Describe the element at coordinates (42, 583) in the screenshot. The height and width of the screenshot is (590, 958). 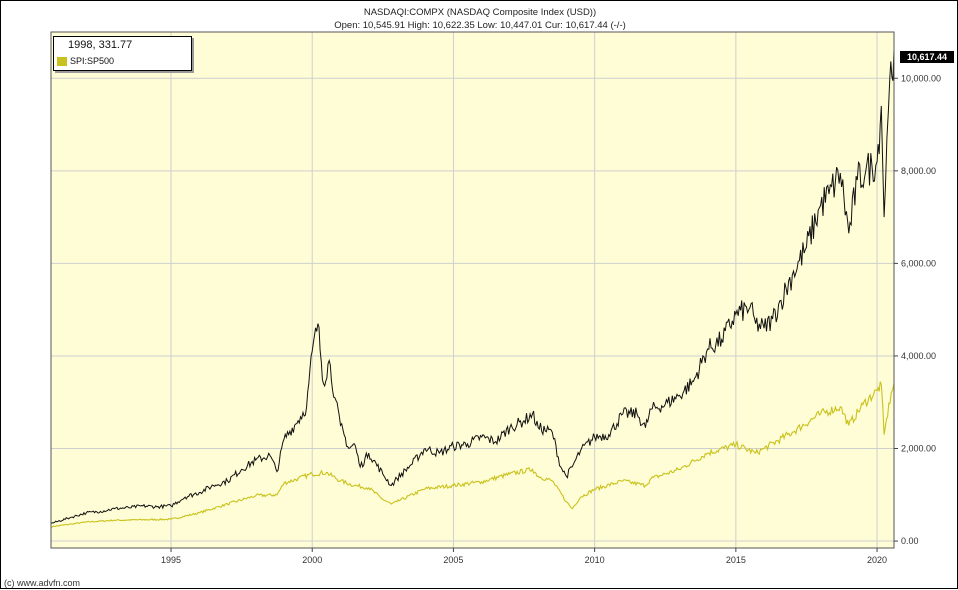
I see `copyright-text: (c) www.advfn.com` at that location.